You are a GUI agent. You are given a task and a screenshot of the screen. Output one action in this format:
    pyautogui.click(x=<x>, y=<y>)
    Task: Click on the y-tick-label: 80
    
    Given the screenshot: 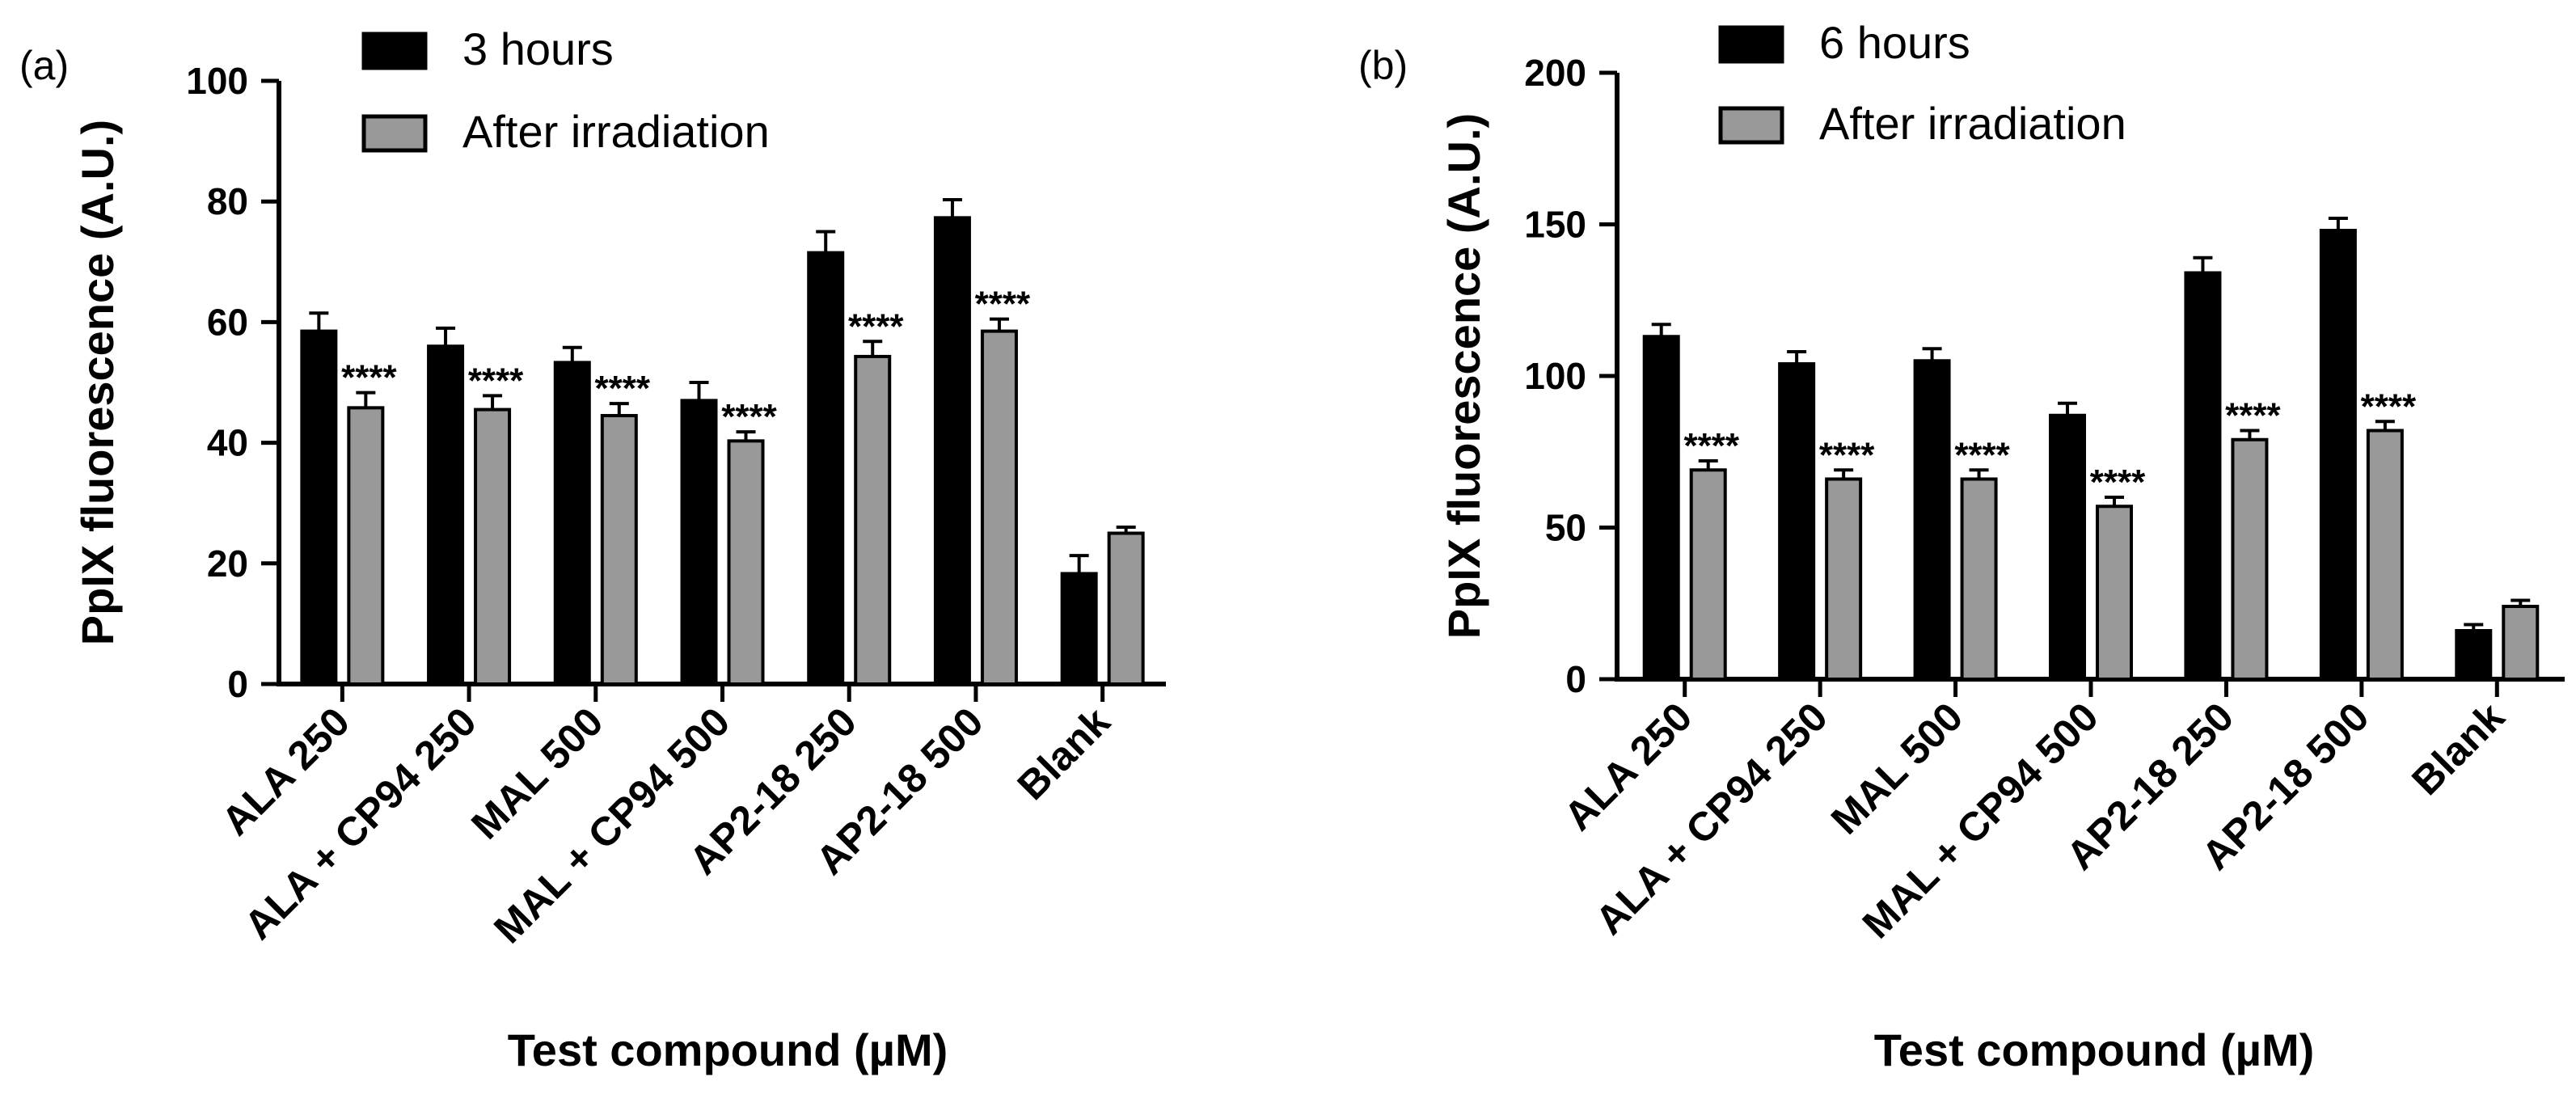 What is the action you would take?
    pyautogui.click(x=227, y=201)
    